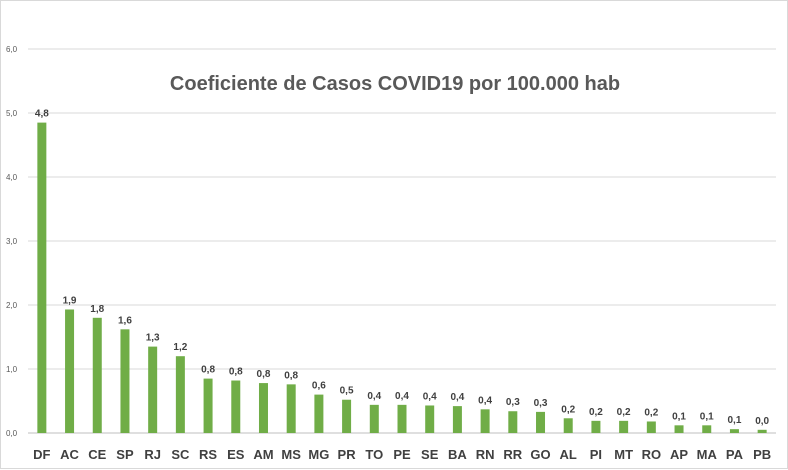 The image size is (788, 470). What do you see at coordinates (97, 454) in the screenshot?
I see `x-tick-label: CE` at bounding box center [97, 454].